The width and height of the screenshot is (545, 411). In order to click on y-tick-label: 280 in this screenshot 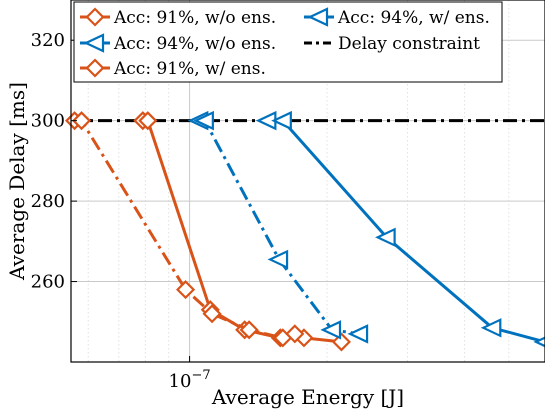, I will do `click(48, 201)`.